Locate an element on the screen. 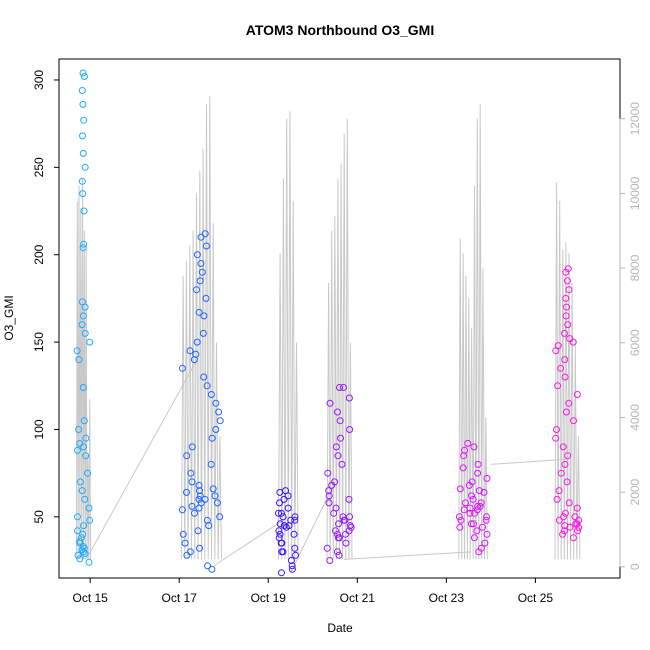  y2-tick-label-6: 12000 is located at coordinates (635, 119).